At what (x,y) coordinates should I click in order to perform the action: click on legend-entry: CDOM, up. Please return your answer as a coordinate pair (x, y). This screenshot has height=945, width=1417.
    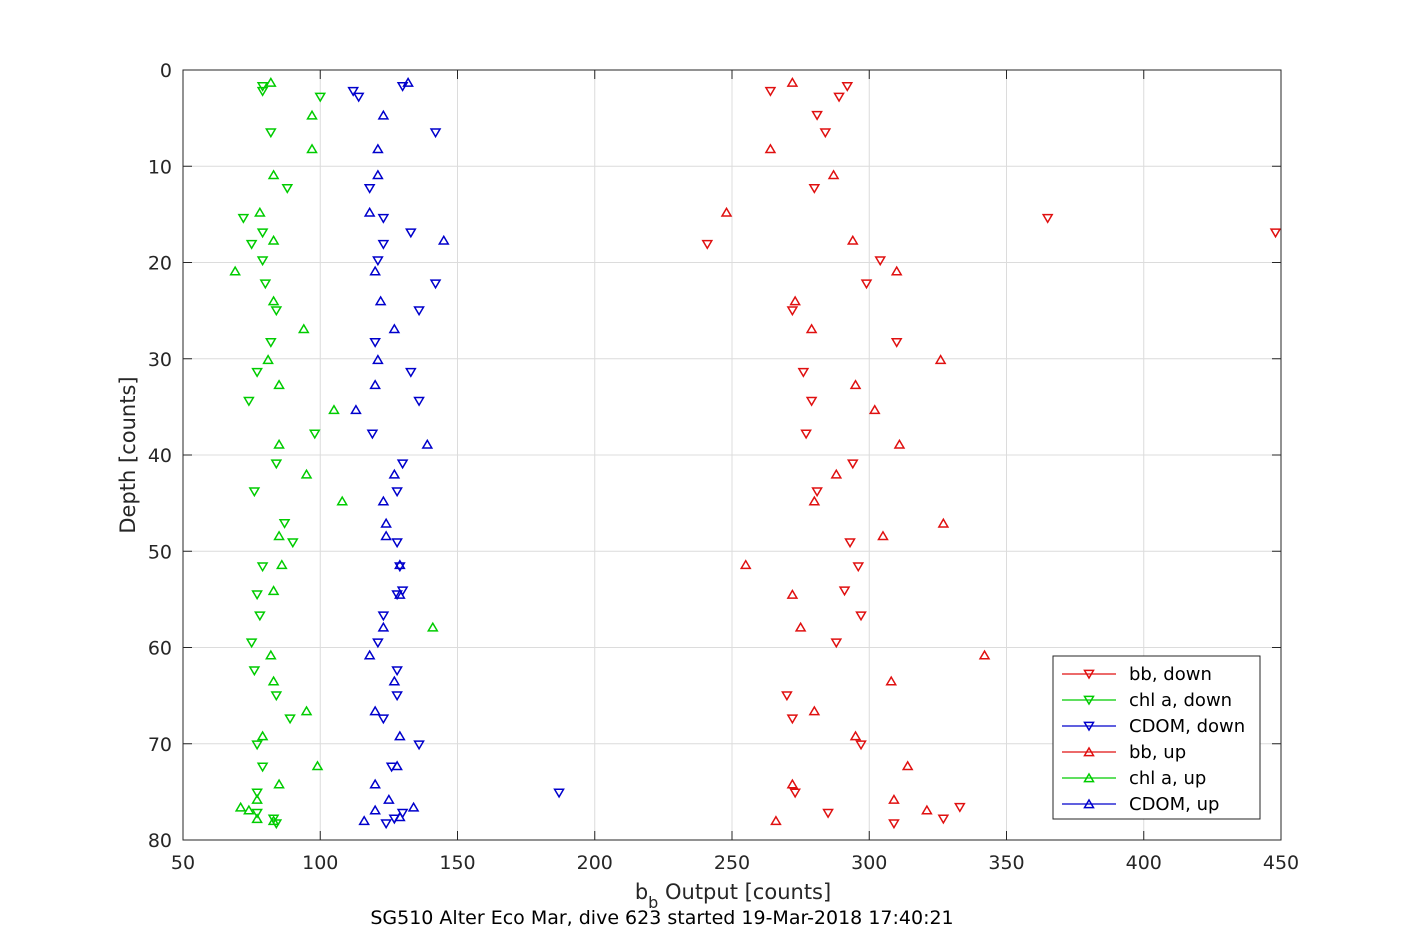
    Looking at the image, I should click on (1140, 804).